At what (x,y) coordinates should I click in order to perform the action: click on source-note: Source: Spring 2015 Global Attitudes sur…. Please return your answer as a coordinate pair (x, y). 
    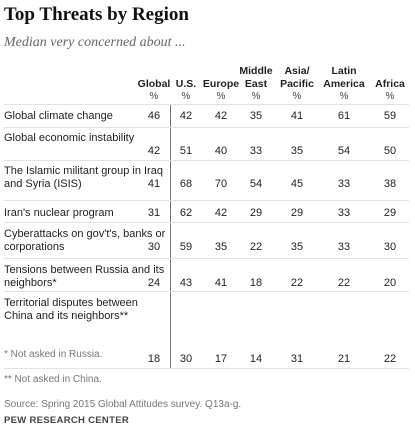
    Looking at the image, I should click on (123, 404).